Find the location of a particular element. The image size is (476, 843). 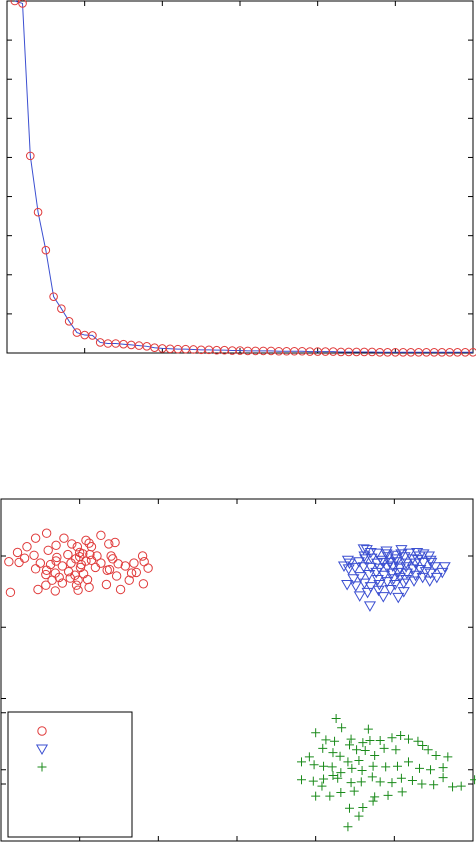

scatter-chart-legend is located at coordinates (70, 774).